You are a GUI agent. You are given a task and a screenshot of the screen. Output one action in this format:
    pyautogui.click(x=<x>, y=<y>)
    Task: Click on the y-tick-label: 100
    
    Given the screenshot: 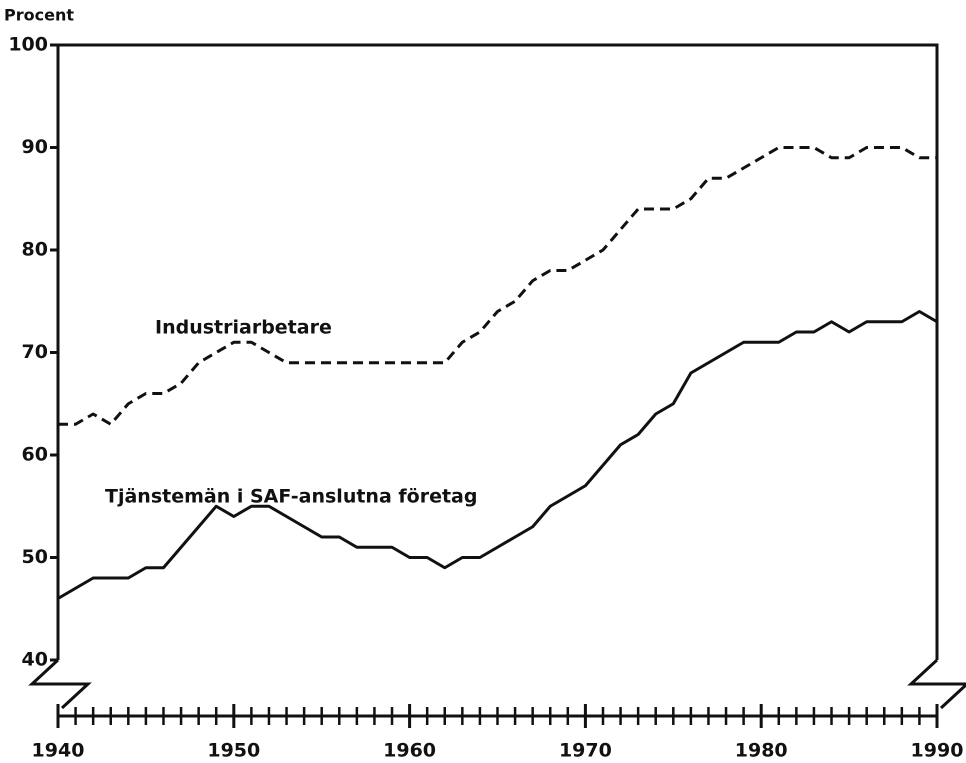 What is the action you would take?
    pyautogui.click(x=28, y=45)
    